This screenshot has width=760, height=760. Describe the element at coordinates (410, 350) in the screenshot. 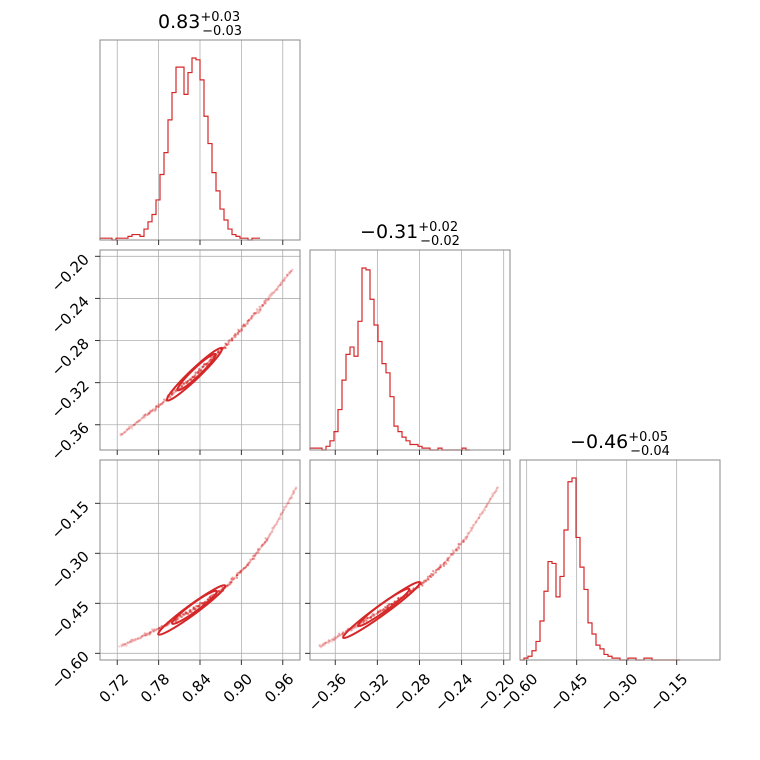

I see `panel-background` at that location.